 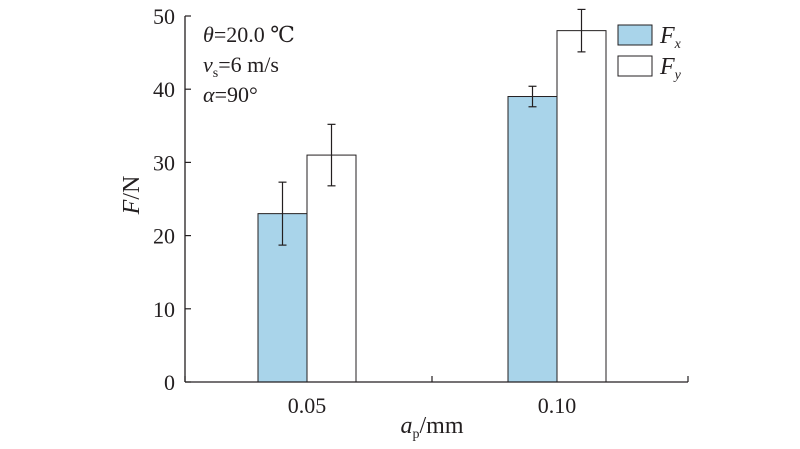 I want to click on legend-label-fy: Fy, so click(x=670, y=68).